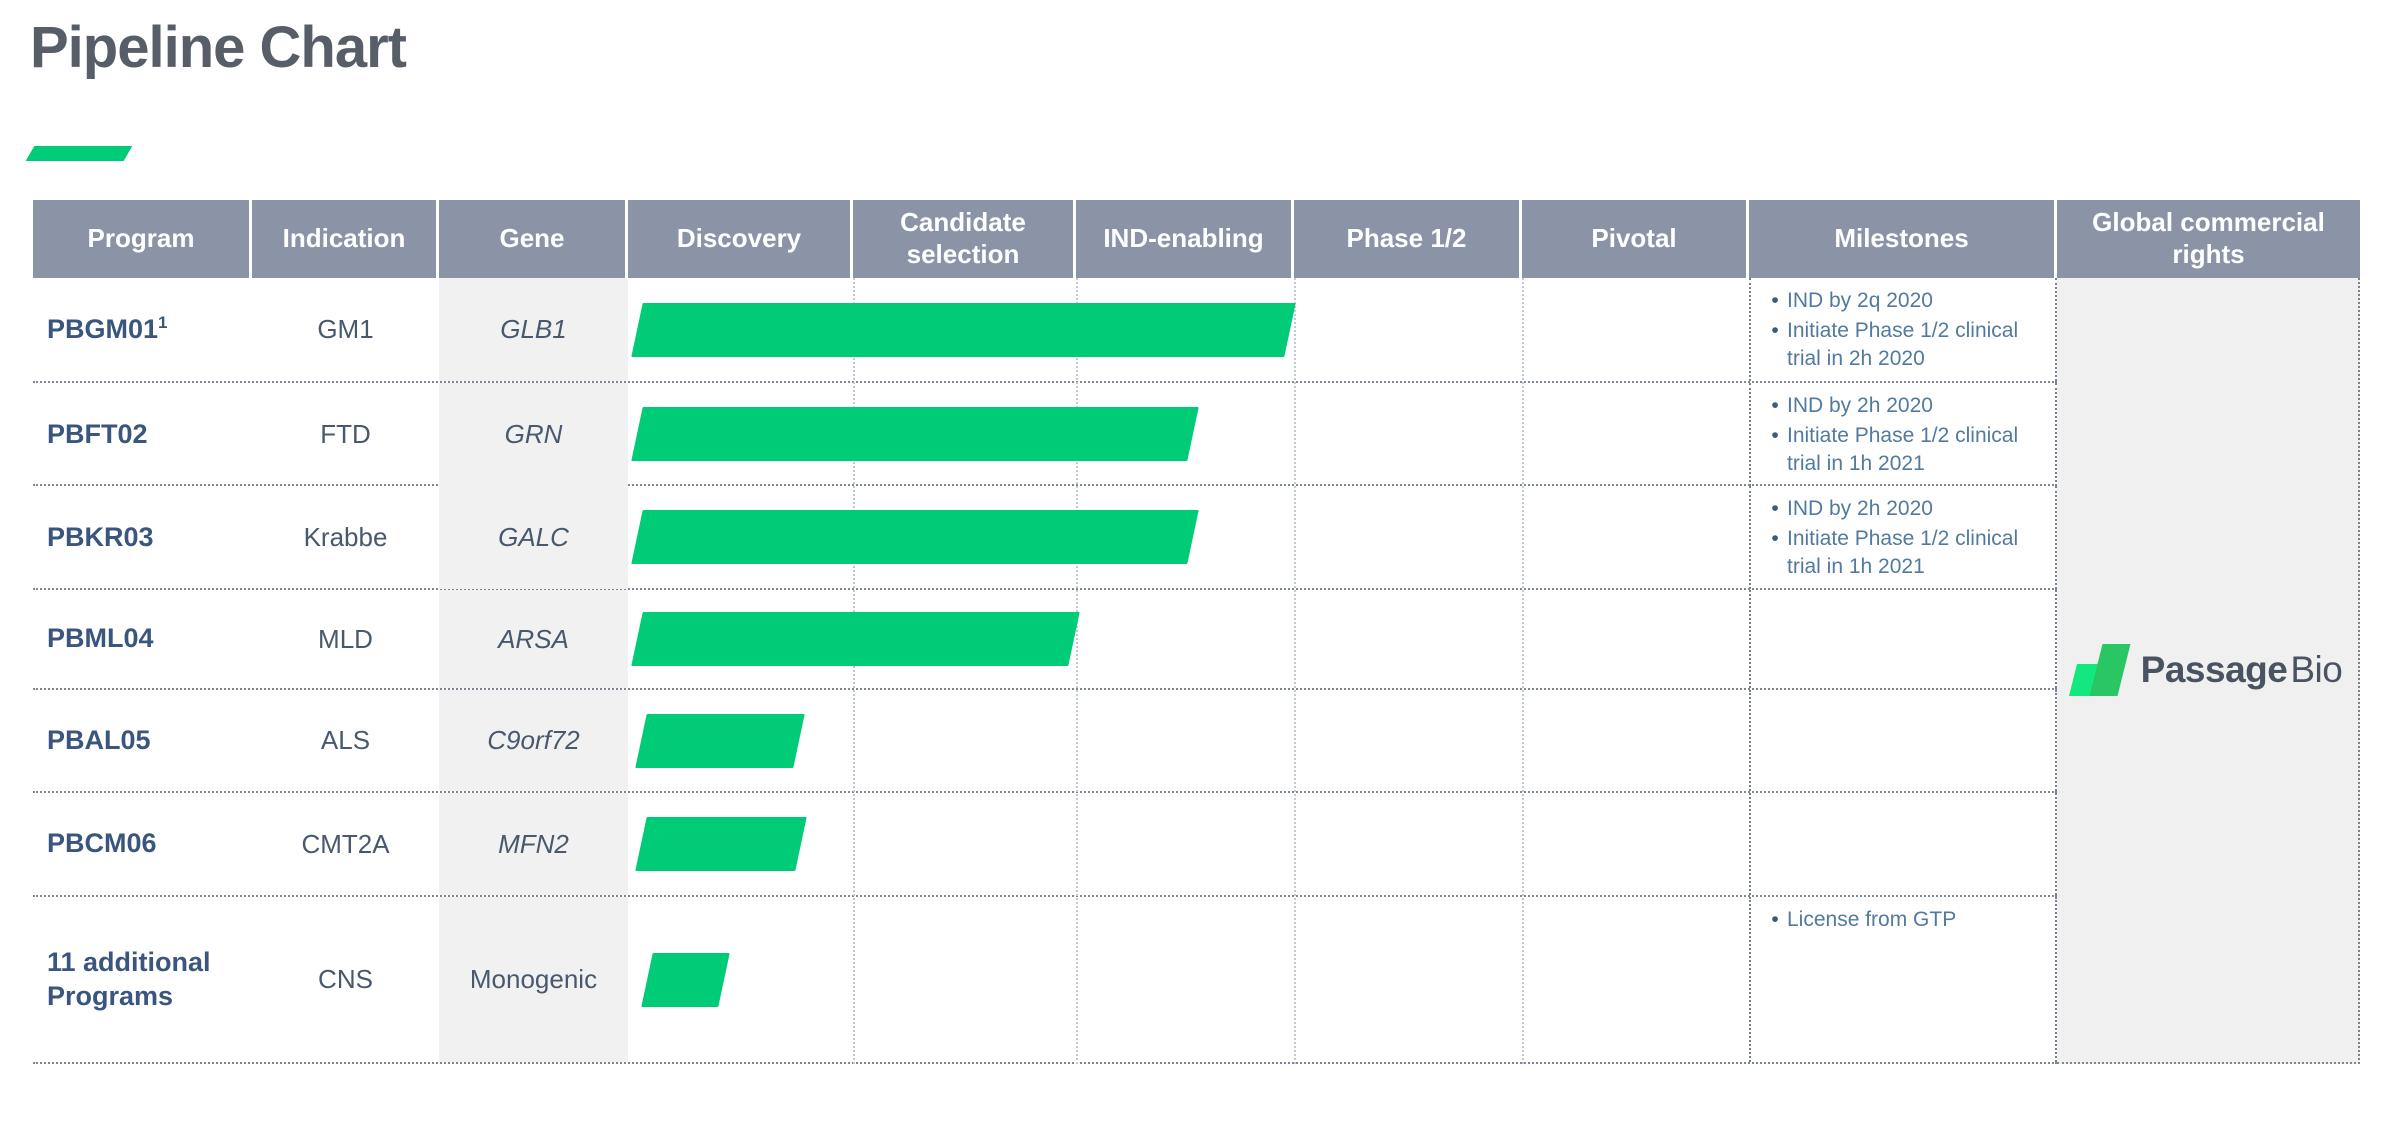 This screenshot has height=1134, width=2392. I want to click on indication-value: GM1, so click(345, 329).